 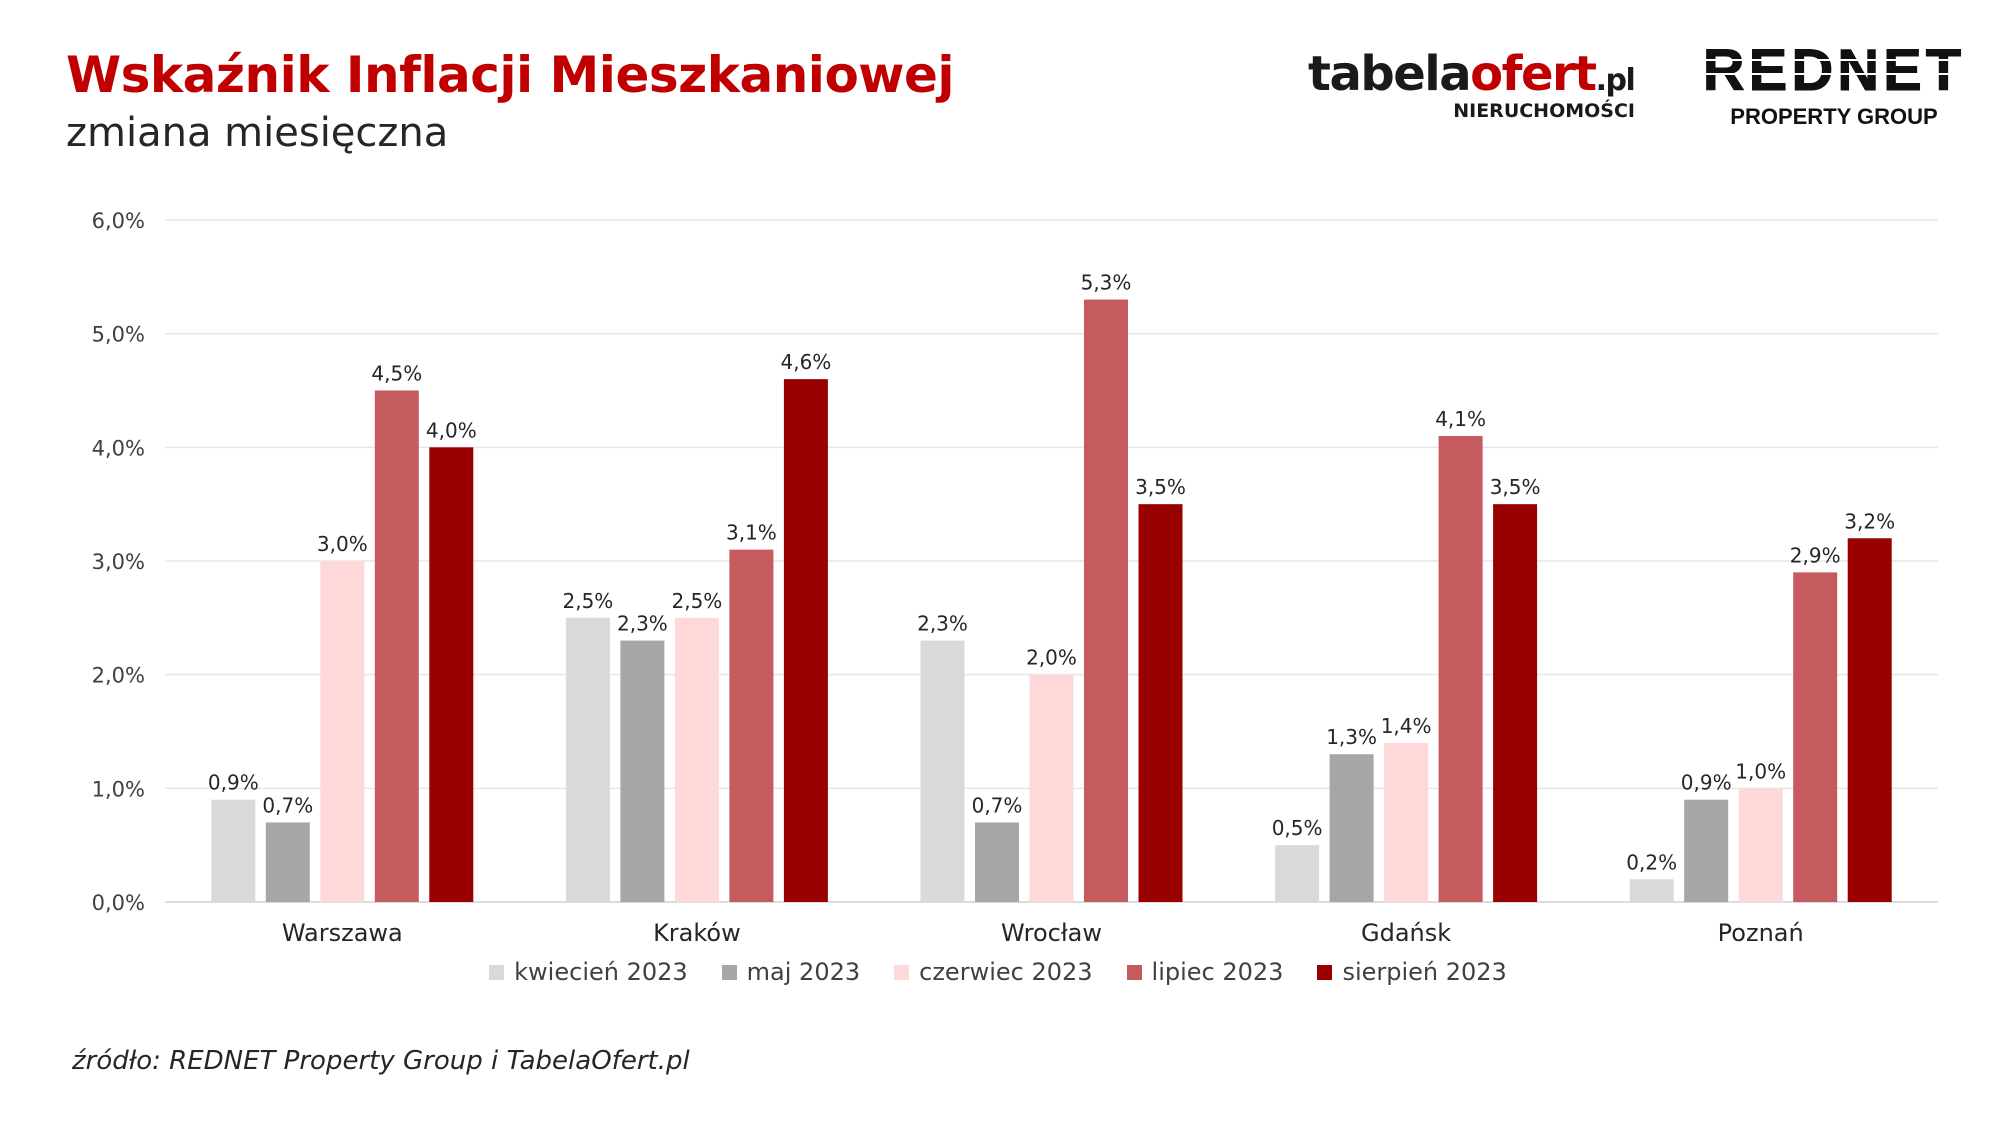 I want to click on x-tick-label: Poznań, so click(x=1761, y=933).